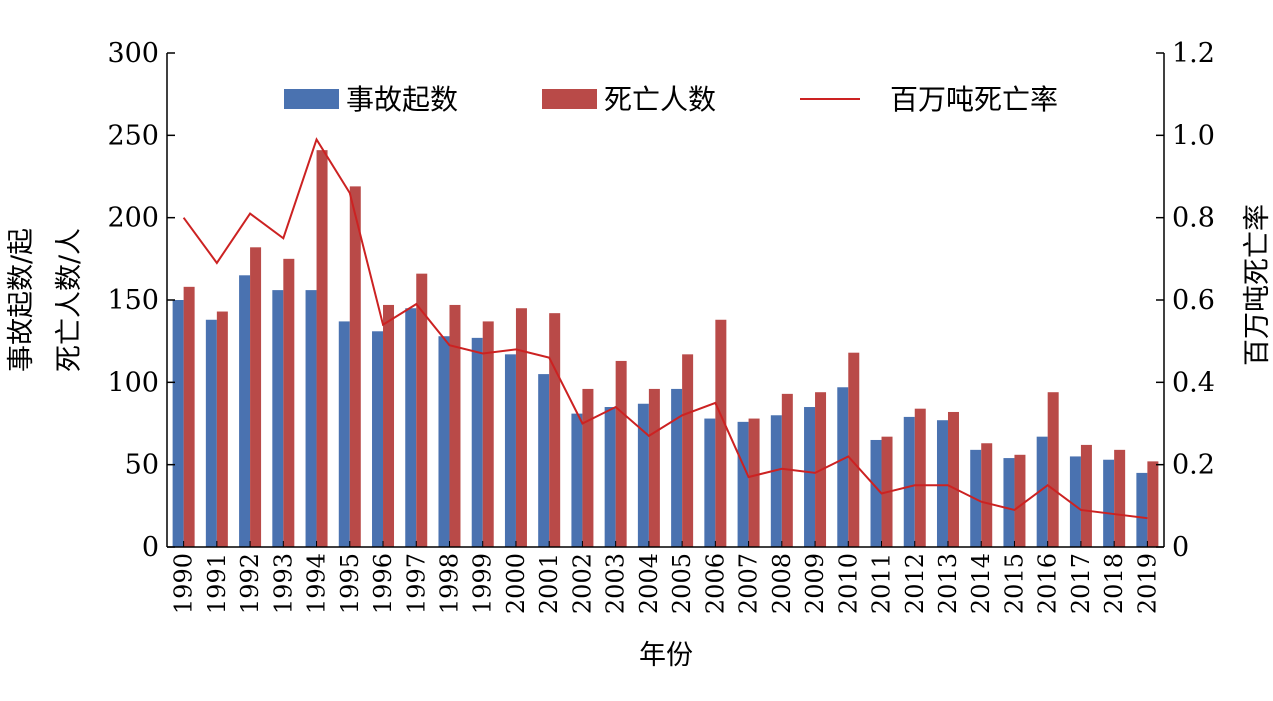 The width and height of the screenshot is (1273, 701). Describe the element at coordinates (1086, 495) in the screenshot. I see `bar-deaths-2017` at that location.